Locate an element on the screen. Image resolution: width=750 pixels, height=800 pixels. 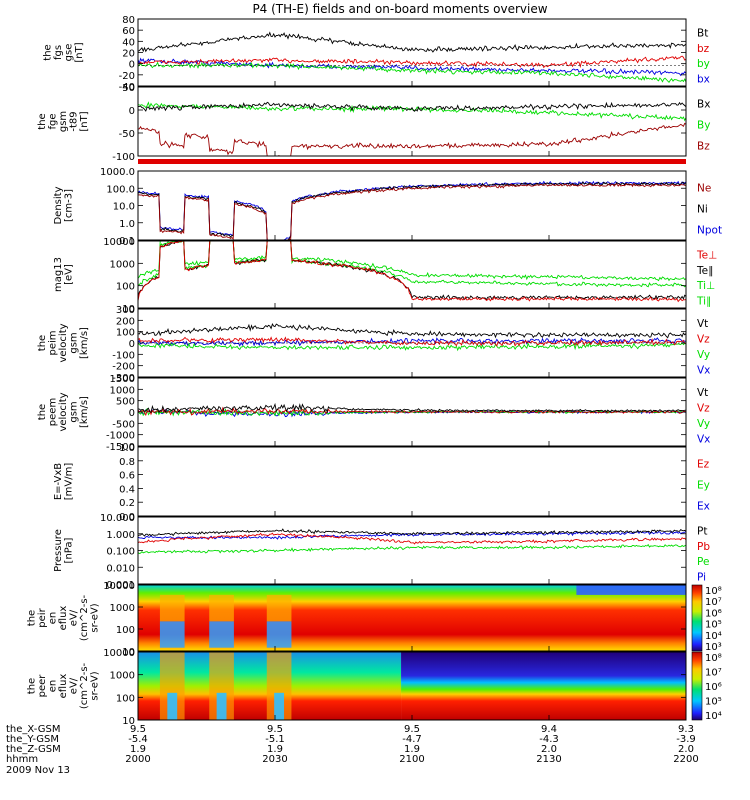
trace-Vy is located at coordinates (412, 346).